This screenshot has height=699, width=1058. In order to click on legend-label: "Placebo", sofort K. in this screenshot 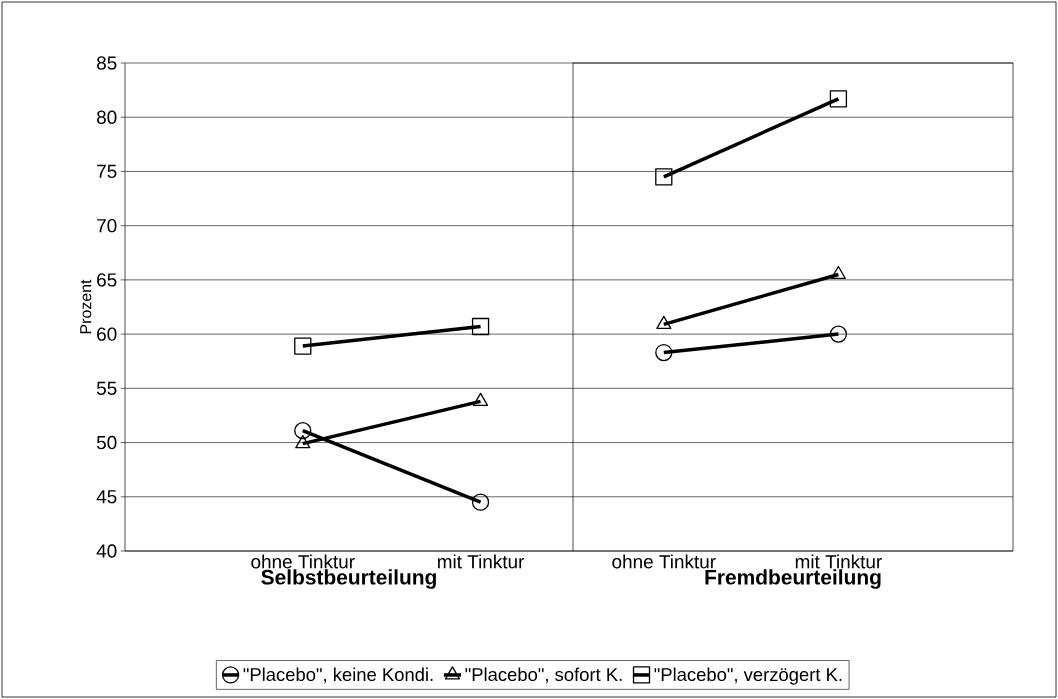, I will do `click(543, 675)`.